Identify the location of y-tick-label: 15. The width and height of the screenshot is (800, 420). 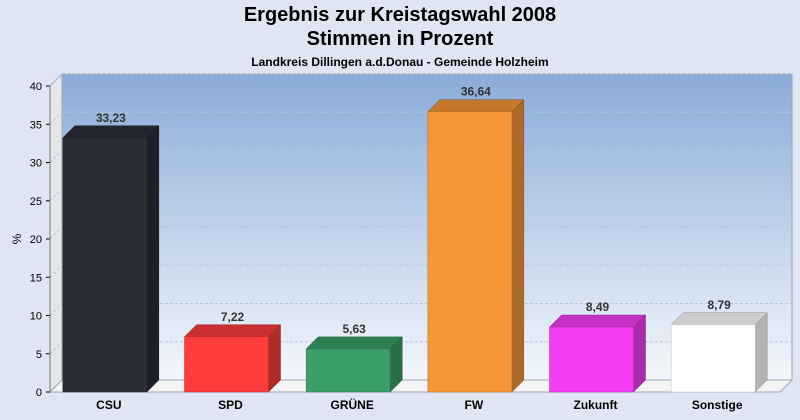
(36, 278).